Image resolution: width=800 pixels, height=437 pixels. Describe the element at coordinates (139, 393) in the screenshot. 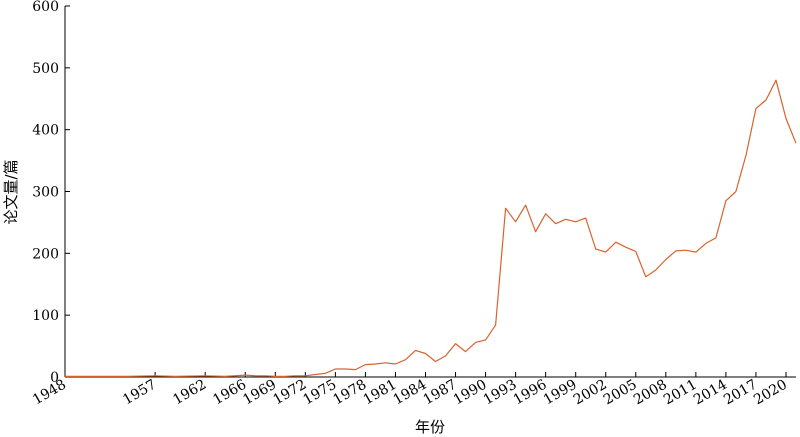

I see `x-tick-label: 1957` at that location.